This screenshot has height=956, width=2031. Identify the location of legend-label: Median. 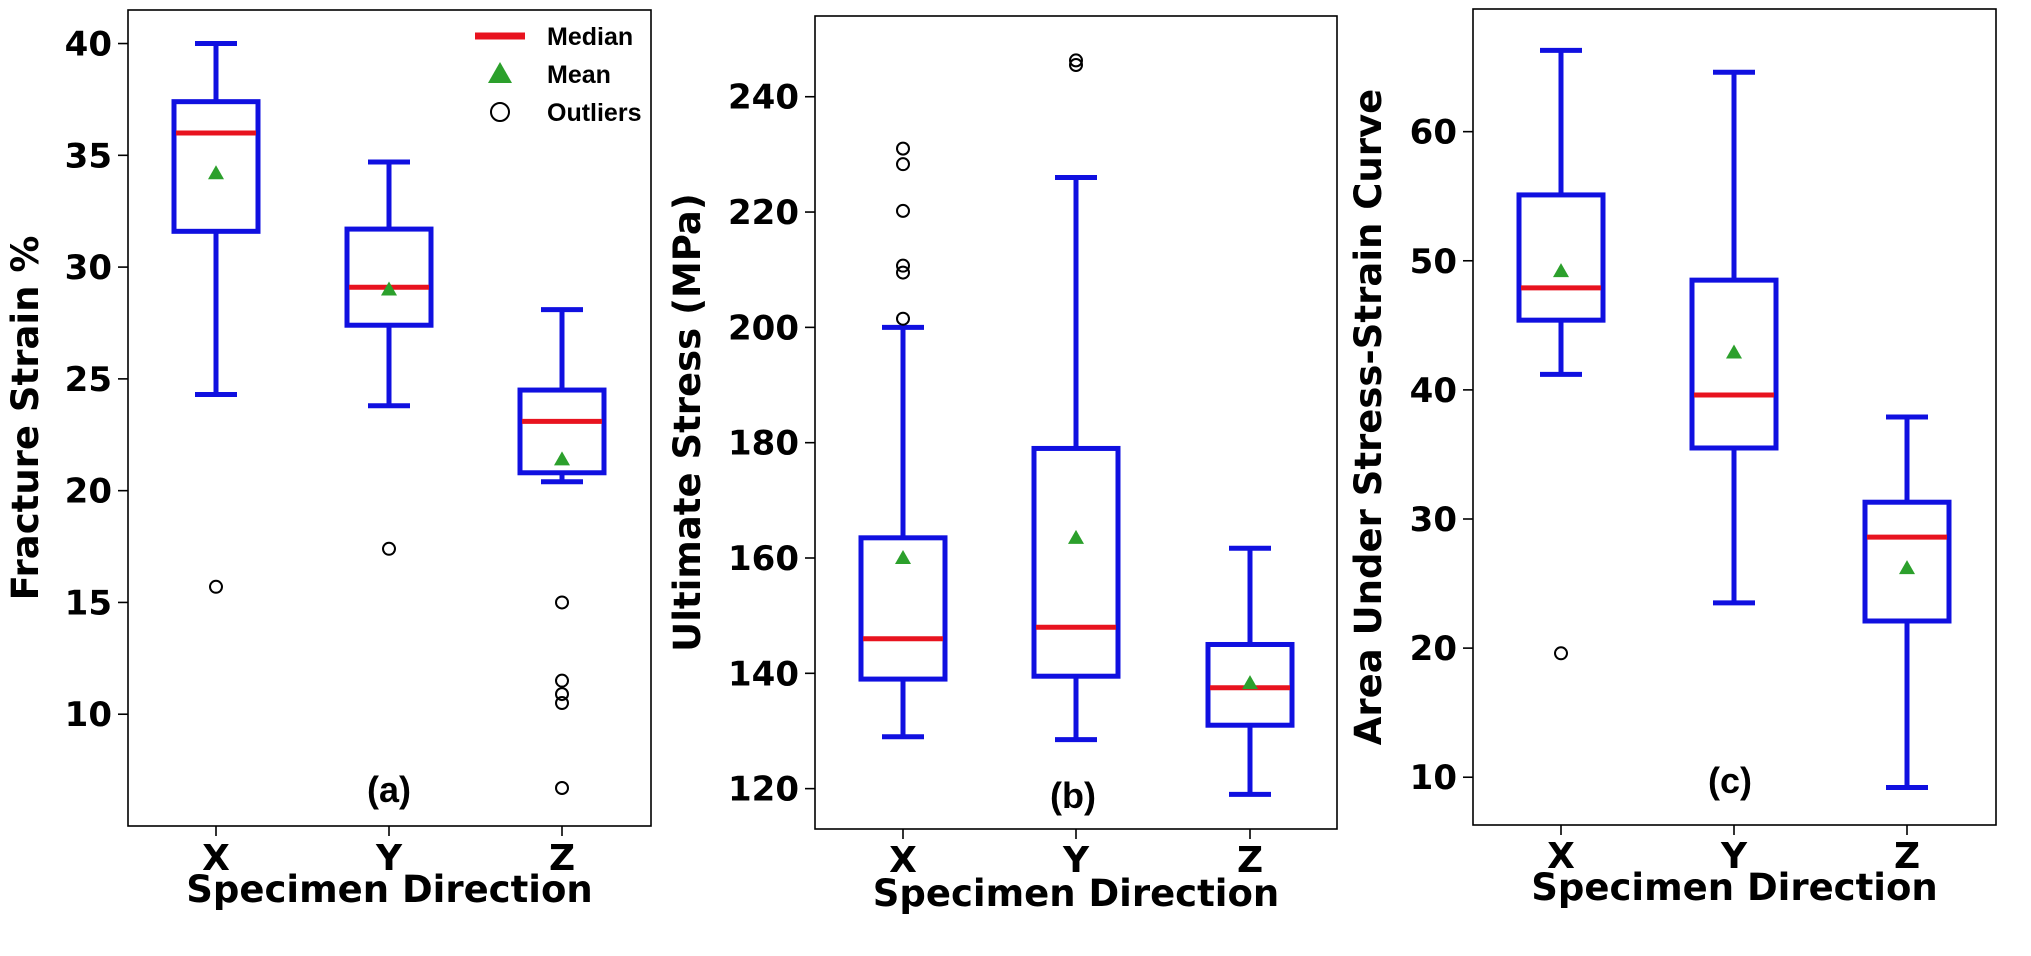
(590, 37).